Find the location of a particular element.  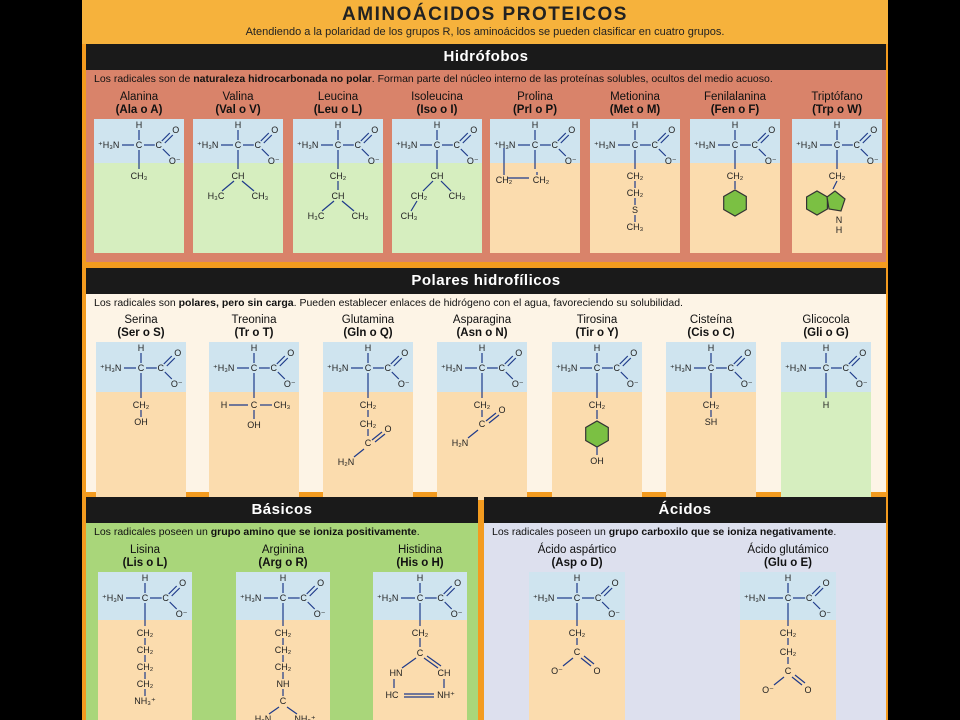

amino-acid-card: Treonina (Tr o T) H ⁺H₃N C C O O⁻ H C CH₃ OH is located at coordinates (254, 407).